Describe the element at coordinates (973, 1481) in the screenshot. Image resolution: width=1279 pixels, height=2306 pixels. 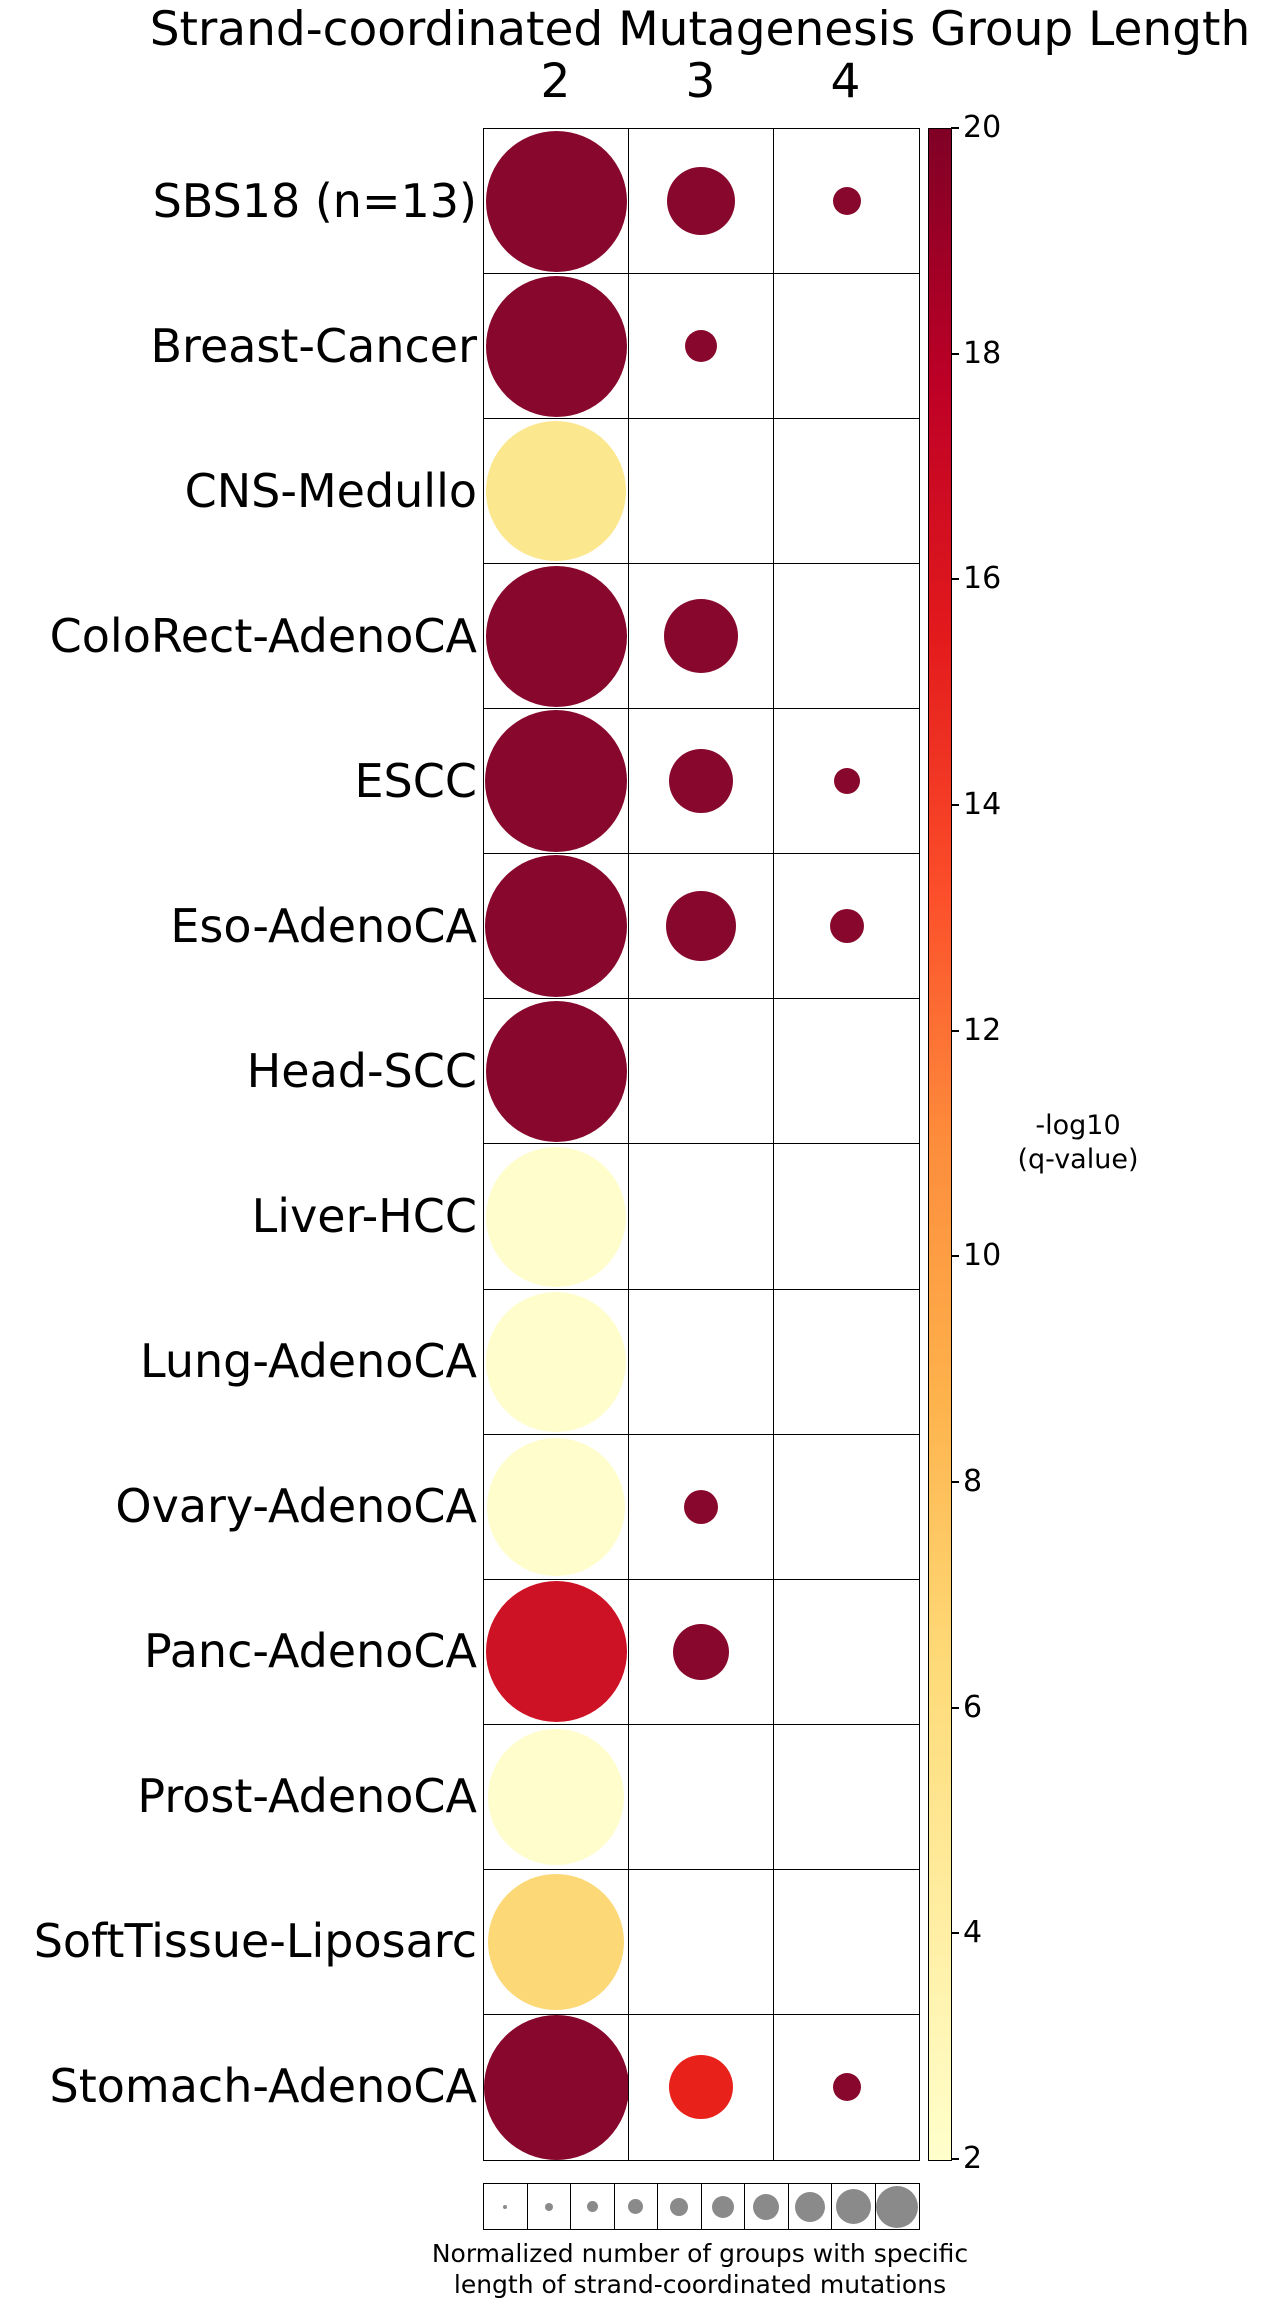
I see `colorbar-tick-label: 8` at that location.